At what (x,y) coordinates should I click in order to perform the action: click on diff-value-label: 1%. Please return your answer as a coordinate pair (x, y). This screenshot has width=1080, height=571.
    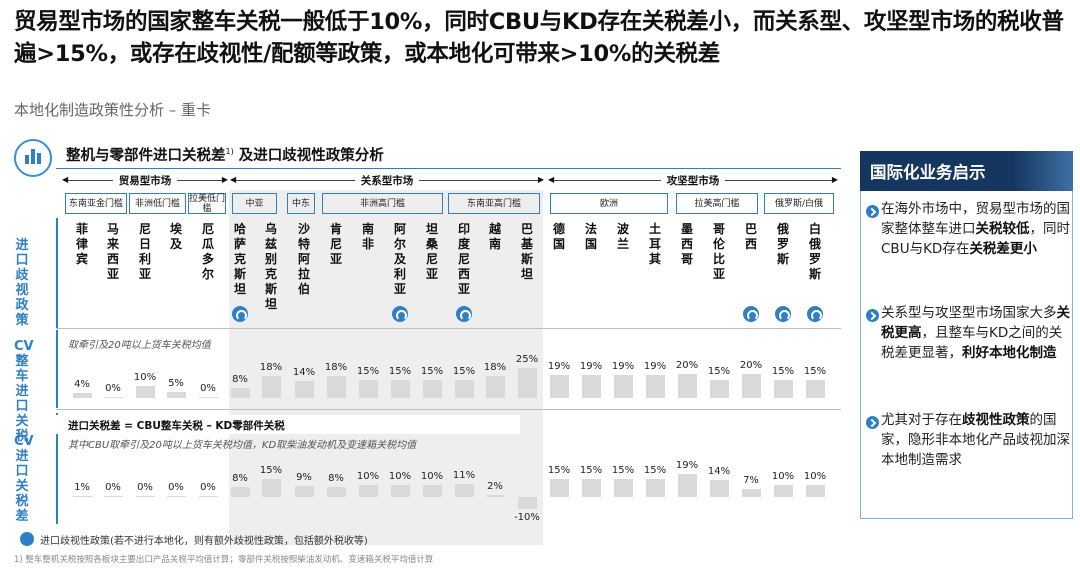
    Looking at the image, I should click on (82, 487).